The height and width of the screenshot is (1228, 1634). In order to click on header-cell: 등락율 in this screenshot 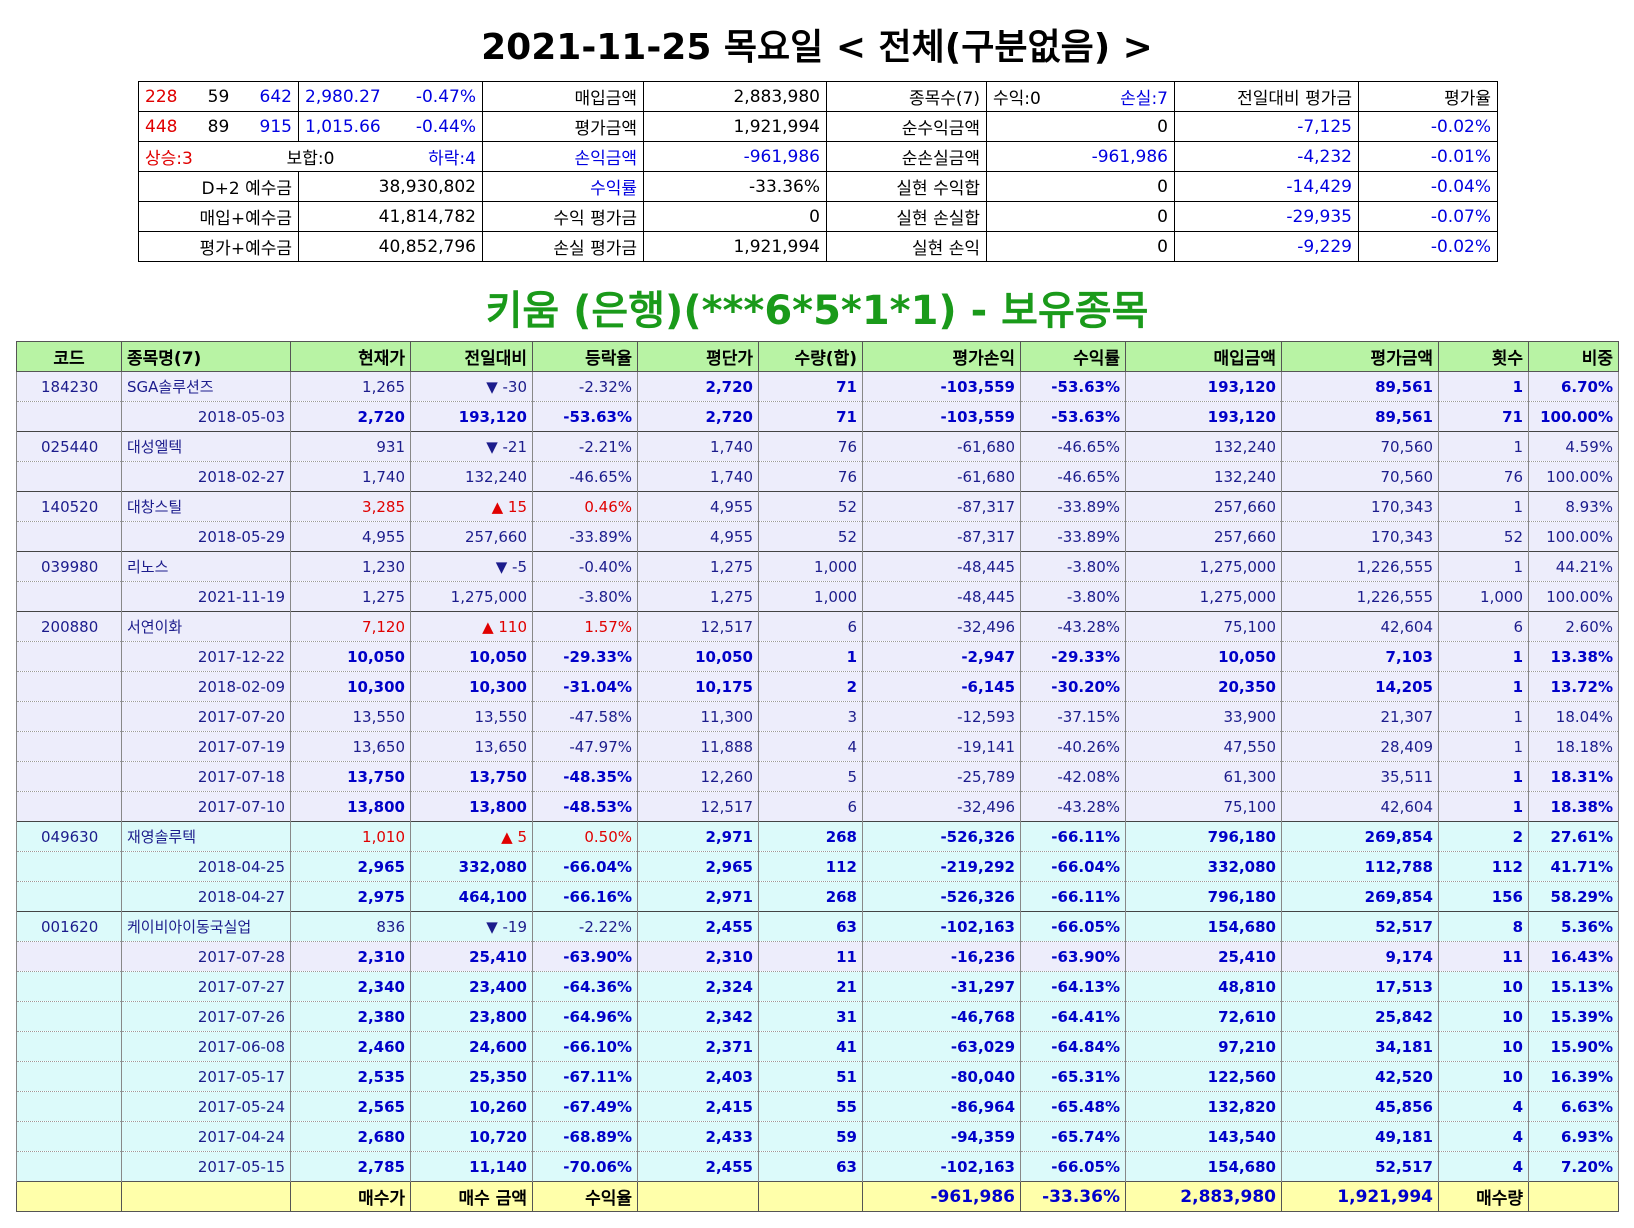, I will do `click(585, 356)`.